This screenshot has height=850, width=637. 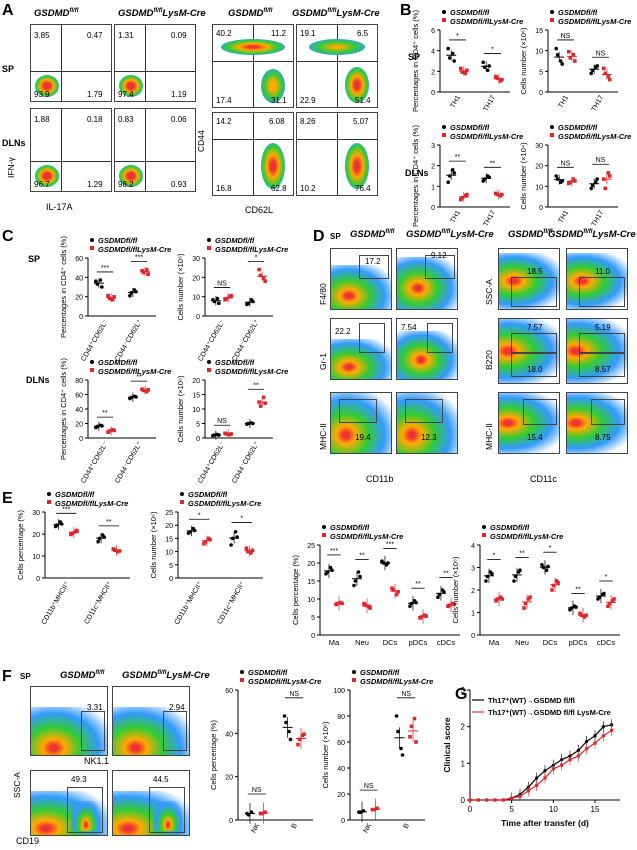 I want to click on f-plot-nk-ctrl: 3.31, so click(x=69, y=721).